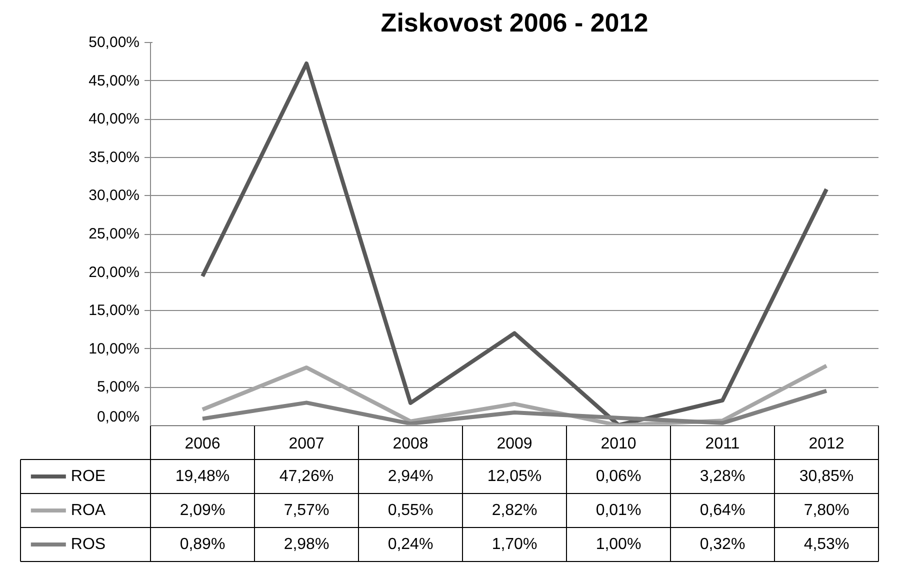  Describe the element at coordinates (114, 272) in the screenshot. I see `y-tick-label: 20,00%` at that location.